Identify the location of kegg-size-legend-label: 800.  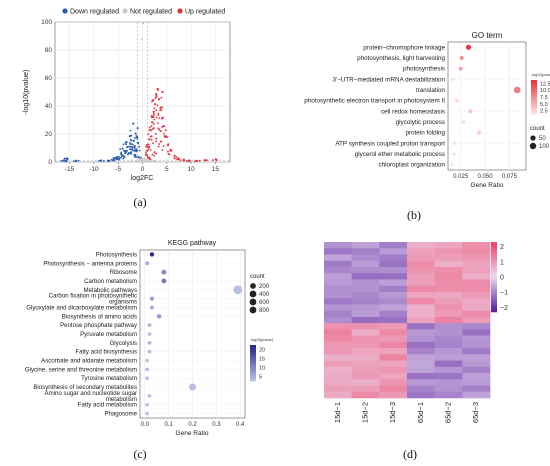
(264, 311).